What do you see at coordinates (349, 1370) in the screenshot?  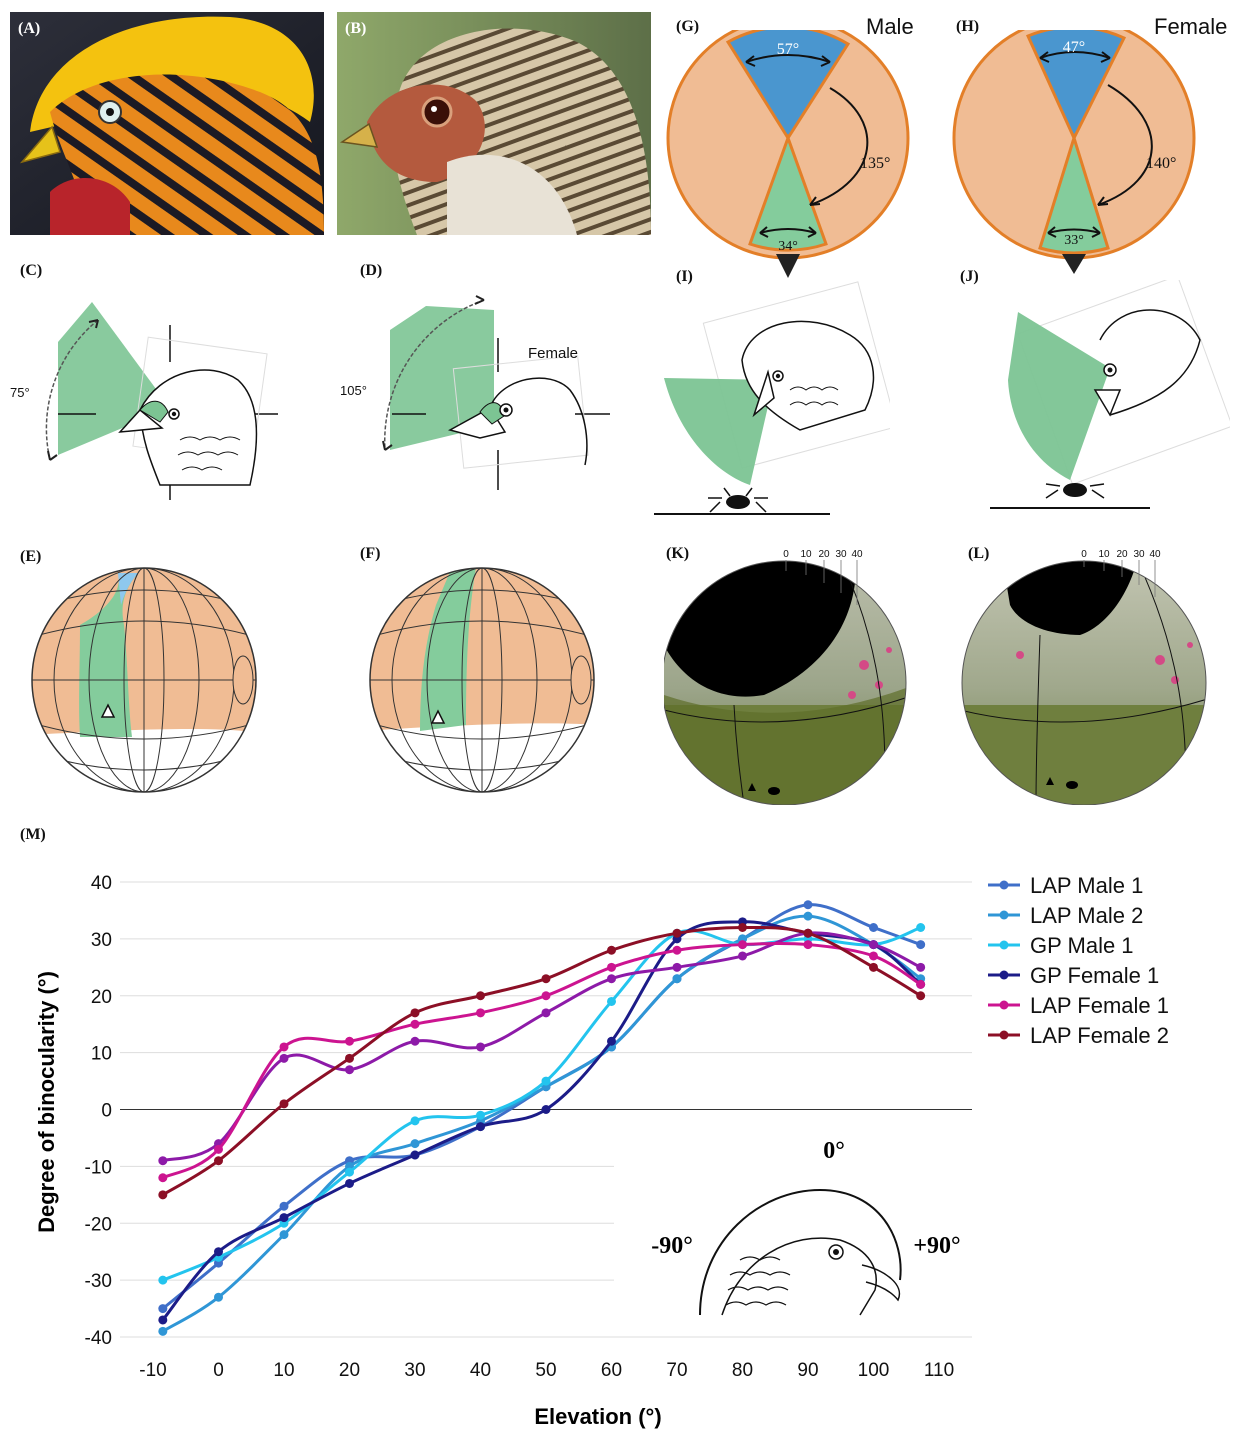 I see `x-tick-label: 20` at bounding box center [349, 1370].